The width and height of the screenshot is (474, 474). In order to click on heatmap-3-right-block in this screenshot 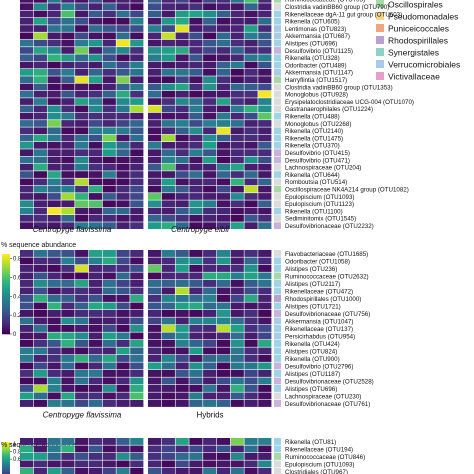, I will do `click(210, 456)`.